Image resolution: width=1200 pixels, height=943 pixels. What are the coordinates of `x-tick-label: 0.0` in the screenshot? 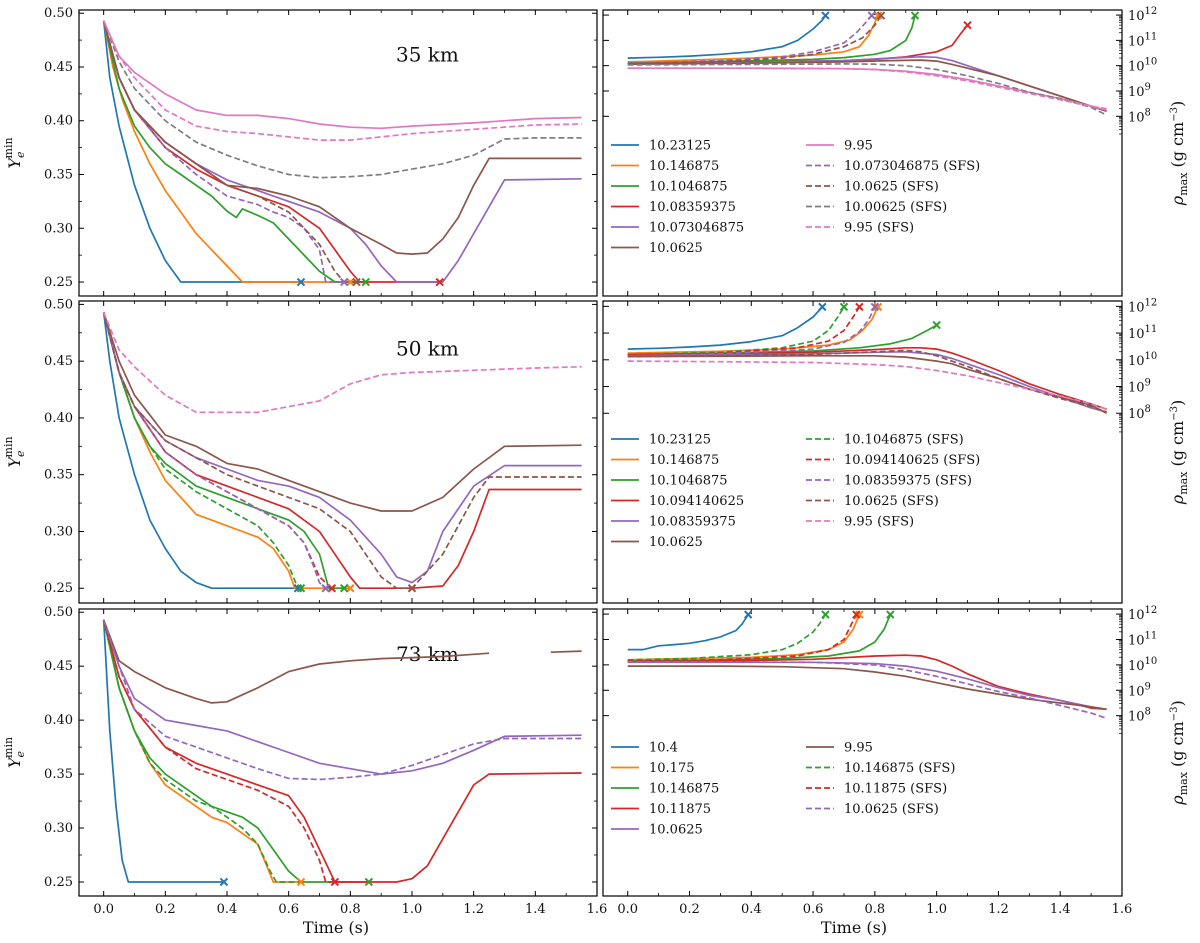 It's located at (627, 909).